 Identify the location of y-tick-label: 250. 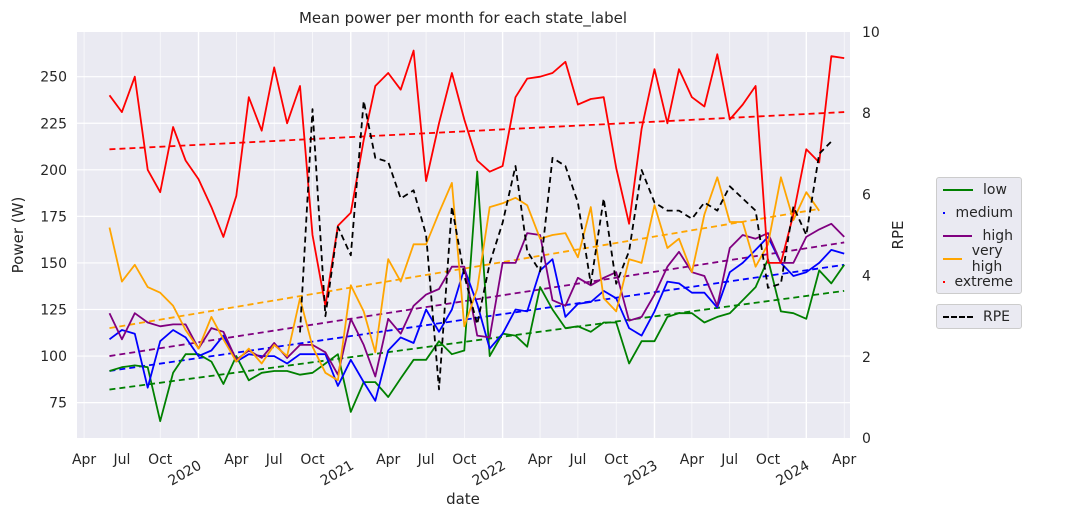
(53, 78).